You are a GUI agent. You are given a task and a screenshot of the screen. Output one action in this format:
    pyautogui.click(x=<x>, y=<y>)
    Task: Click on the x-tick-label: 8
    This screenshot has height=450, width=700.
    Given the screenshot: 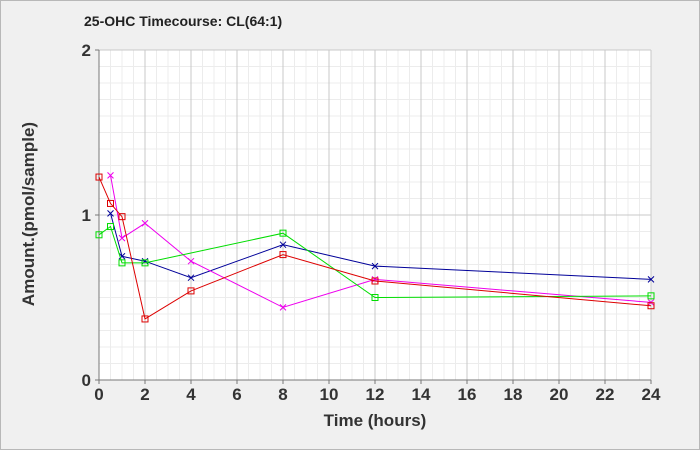 What is the action you would take?
    pyautogui.click(x=282, y=394)
    